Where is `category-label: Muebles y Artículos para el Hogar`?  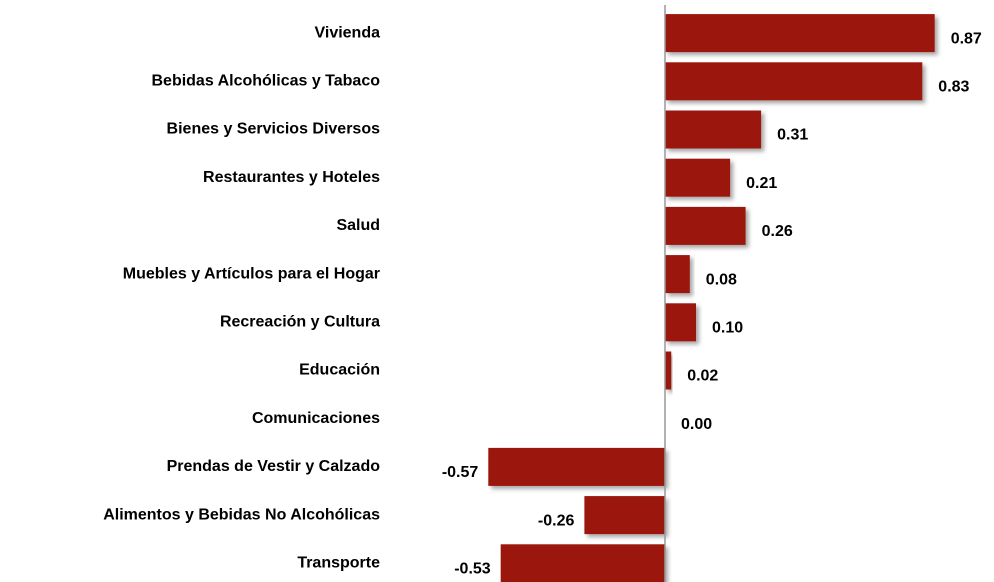 category-label: Muebles y Artículos para el Hogar is located at coordinates (251, 273).